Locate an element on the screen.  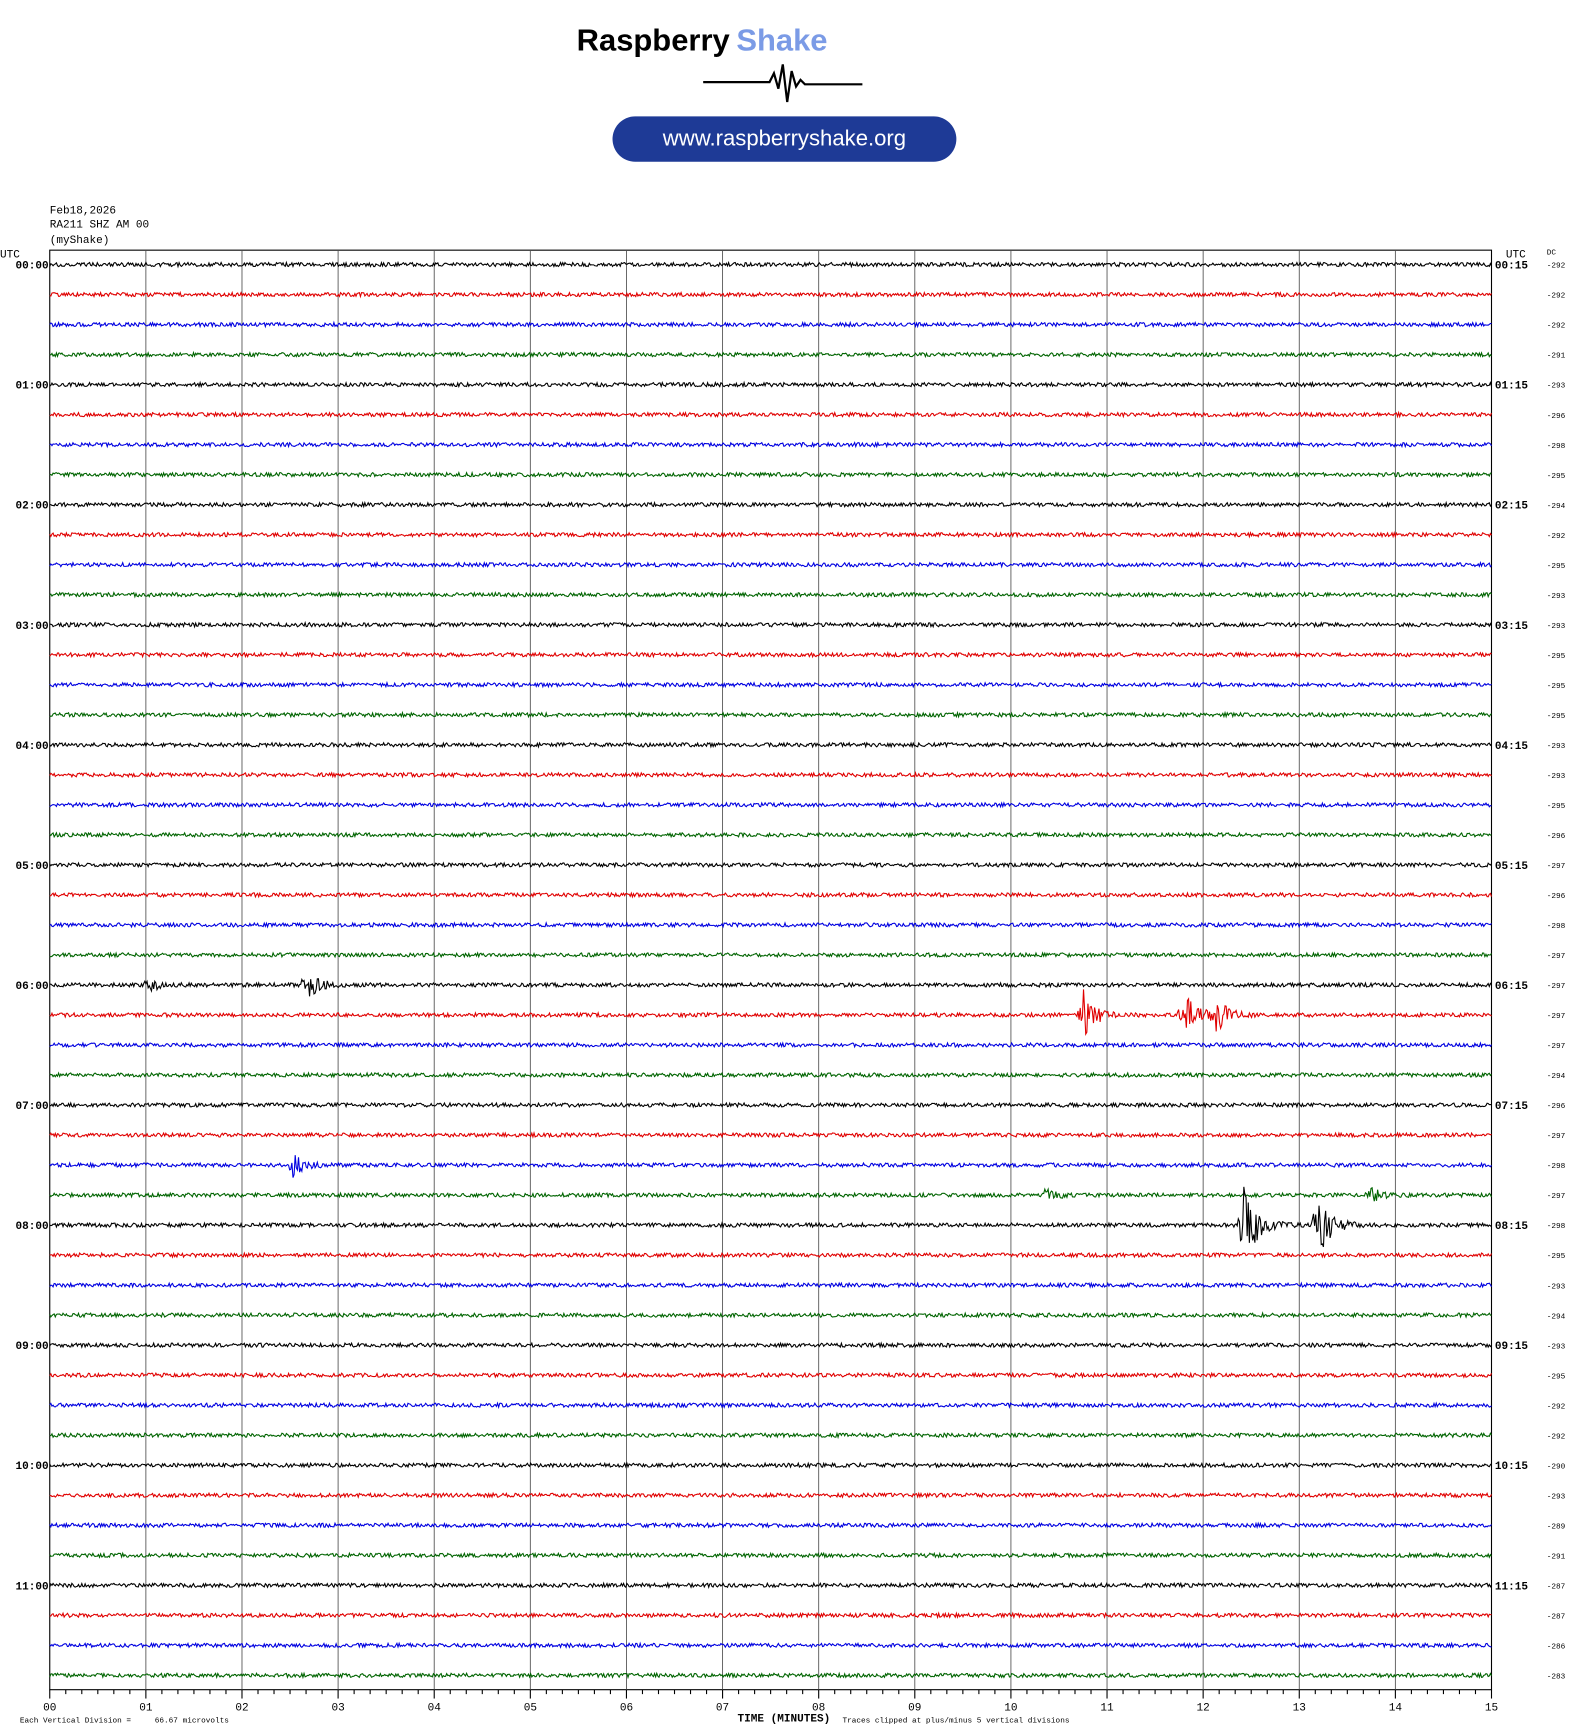
x-tick-label: 09 is located at coordinates (914, 1708).